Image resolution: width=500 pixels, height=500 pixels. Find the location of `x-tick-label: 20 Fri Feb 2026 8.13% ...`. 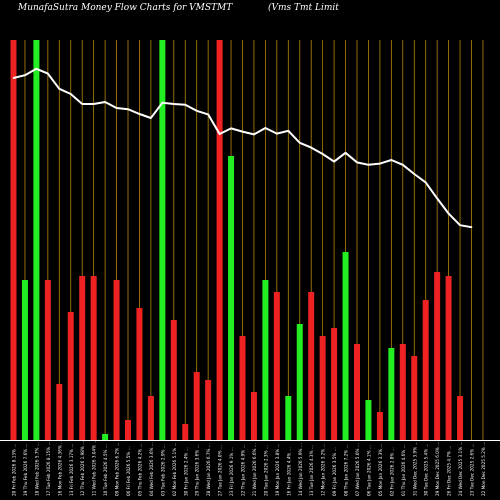

x-tick-label: 20 Fri Feb 2026 8.13% ... is located at coordinates (14, 470).